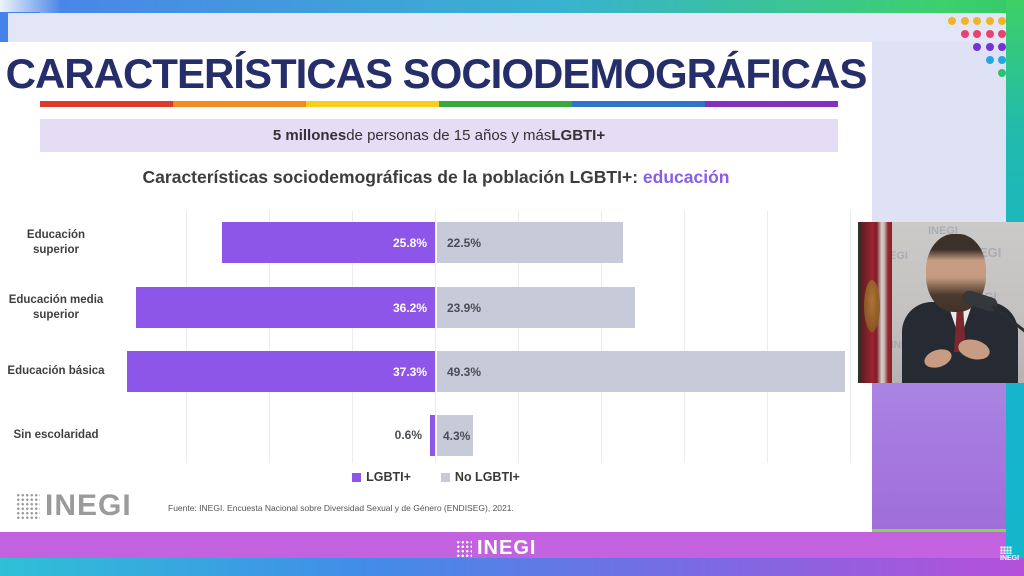  Describe the element at coordinates (464, 371) in the screenshot. I see `bar-value-no-lgbti: 49.3%` at that location.